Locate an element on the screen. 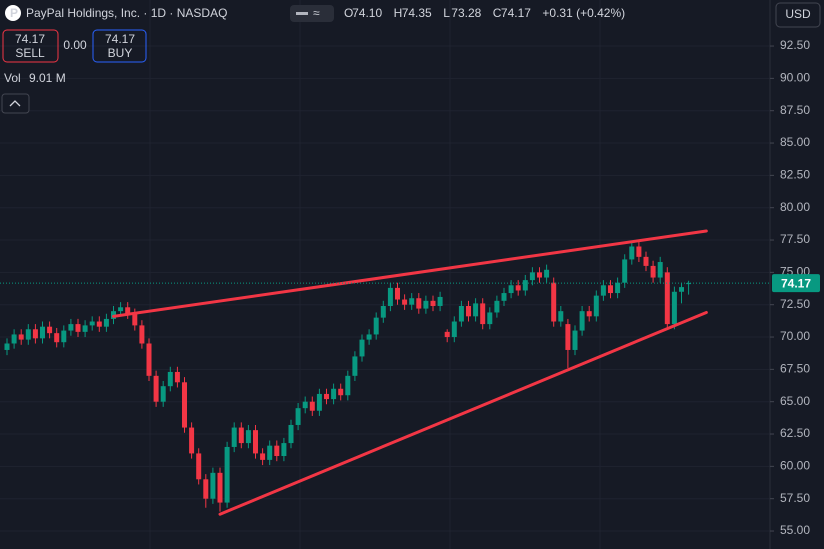 This screenshot has width=824, height=549. currency: USD is located at coordinates (798, 14).